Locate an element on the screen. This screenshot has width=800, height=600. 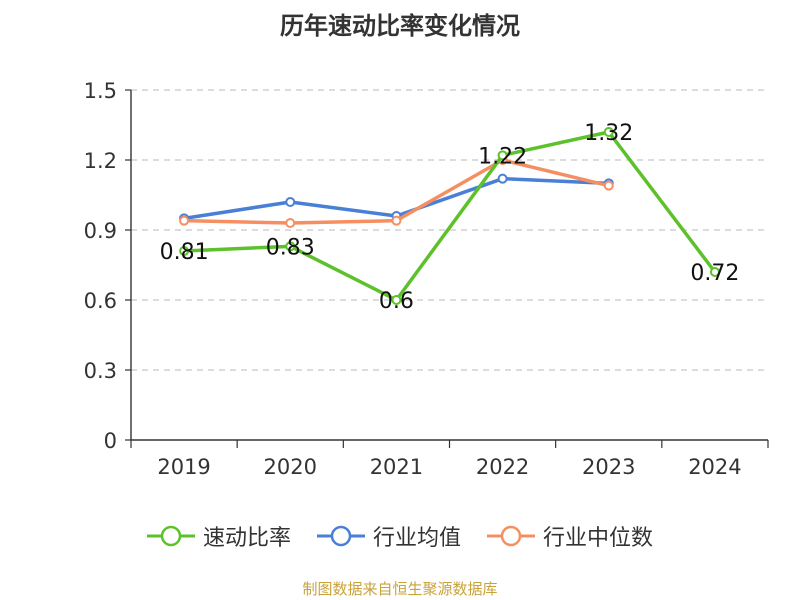
y-tick-label: 1.5 is located at coordinates (100, 91).